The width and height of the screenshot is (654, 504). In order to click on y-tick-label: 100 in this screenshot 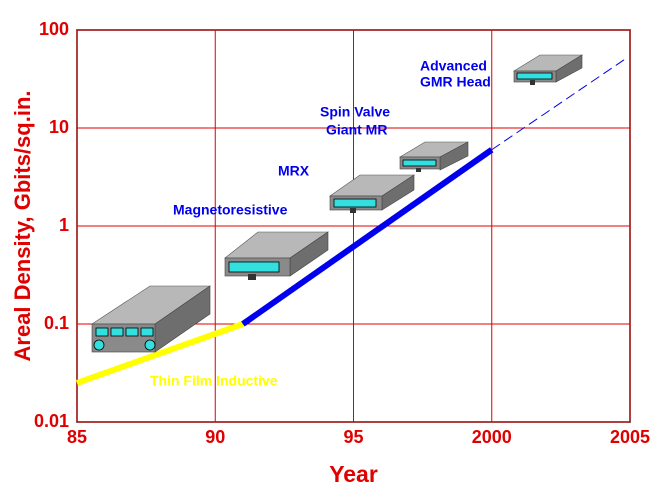, I will do `click(54, 29)`.